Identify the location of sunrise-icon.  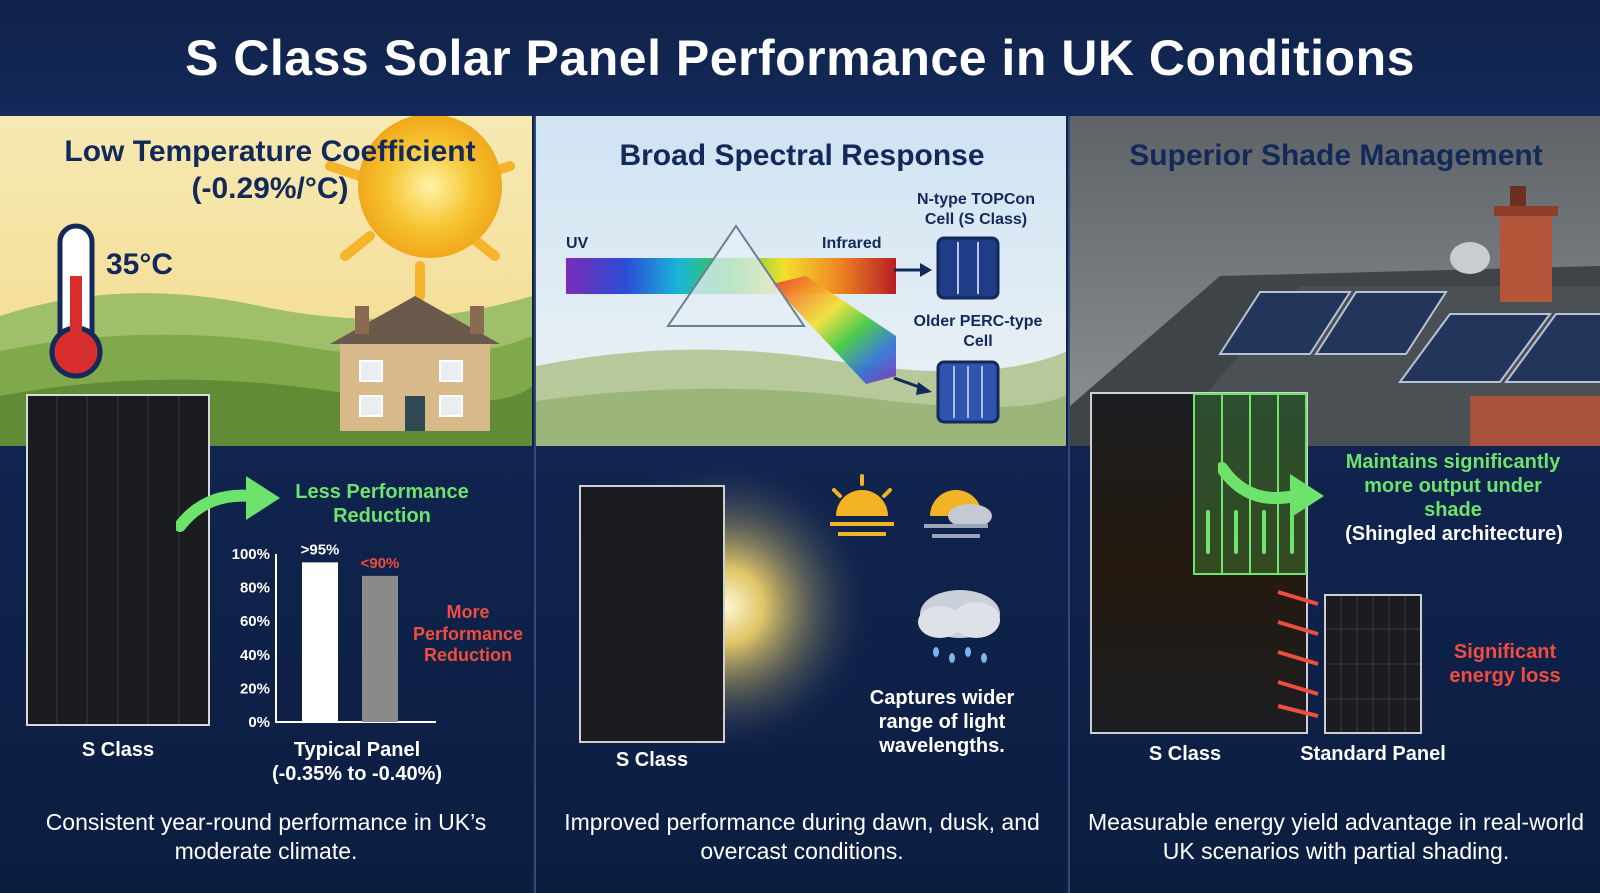
(862, 505).